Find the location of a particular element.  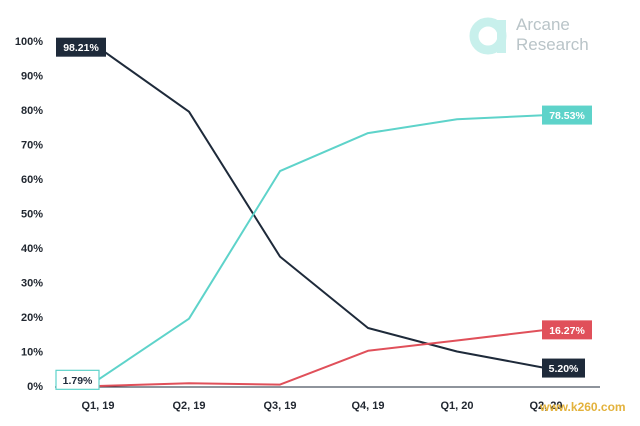

y-tick-label: 100% is located at coordinates (29, 42).